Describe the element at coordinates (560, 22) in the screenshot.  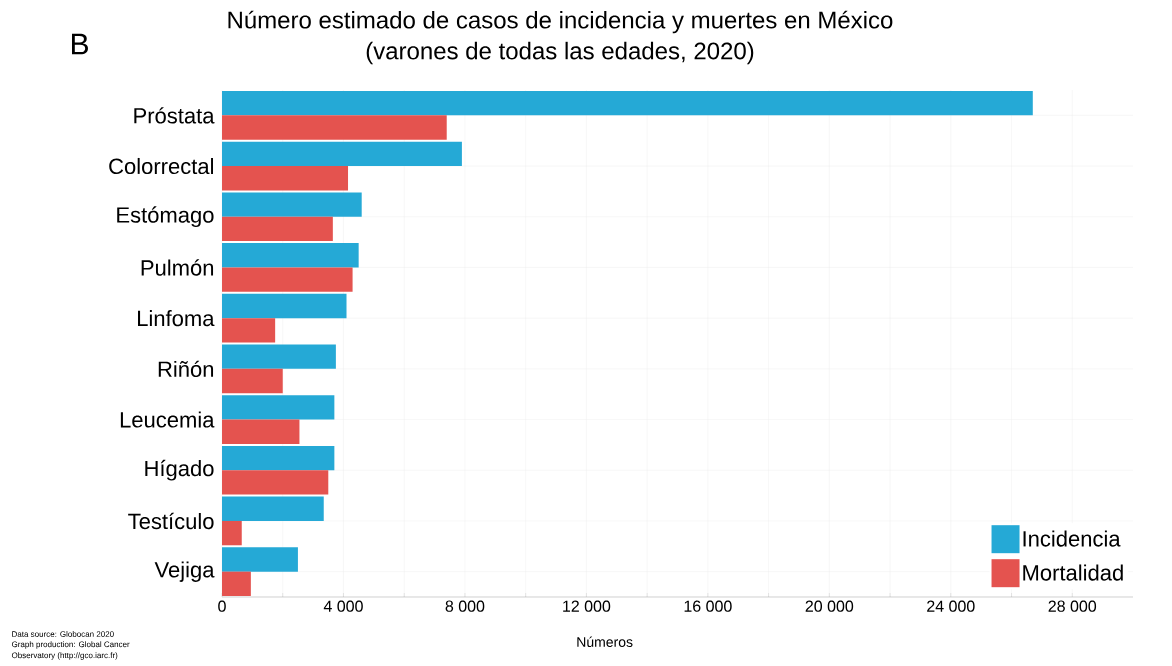
I see `chart-title: Número estimado de casos de incidencia y muertes en México` at that location.